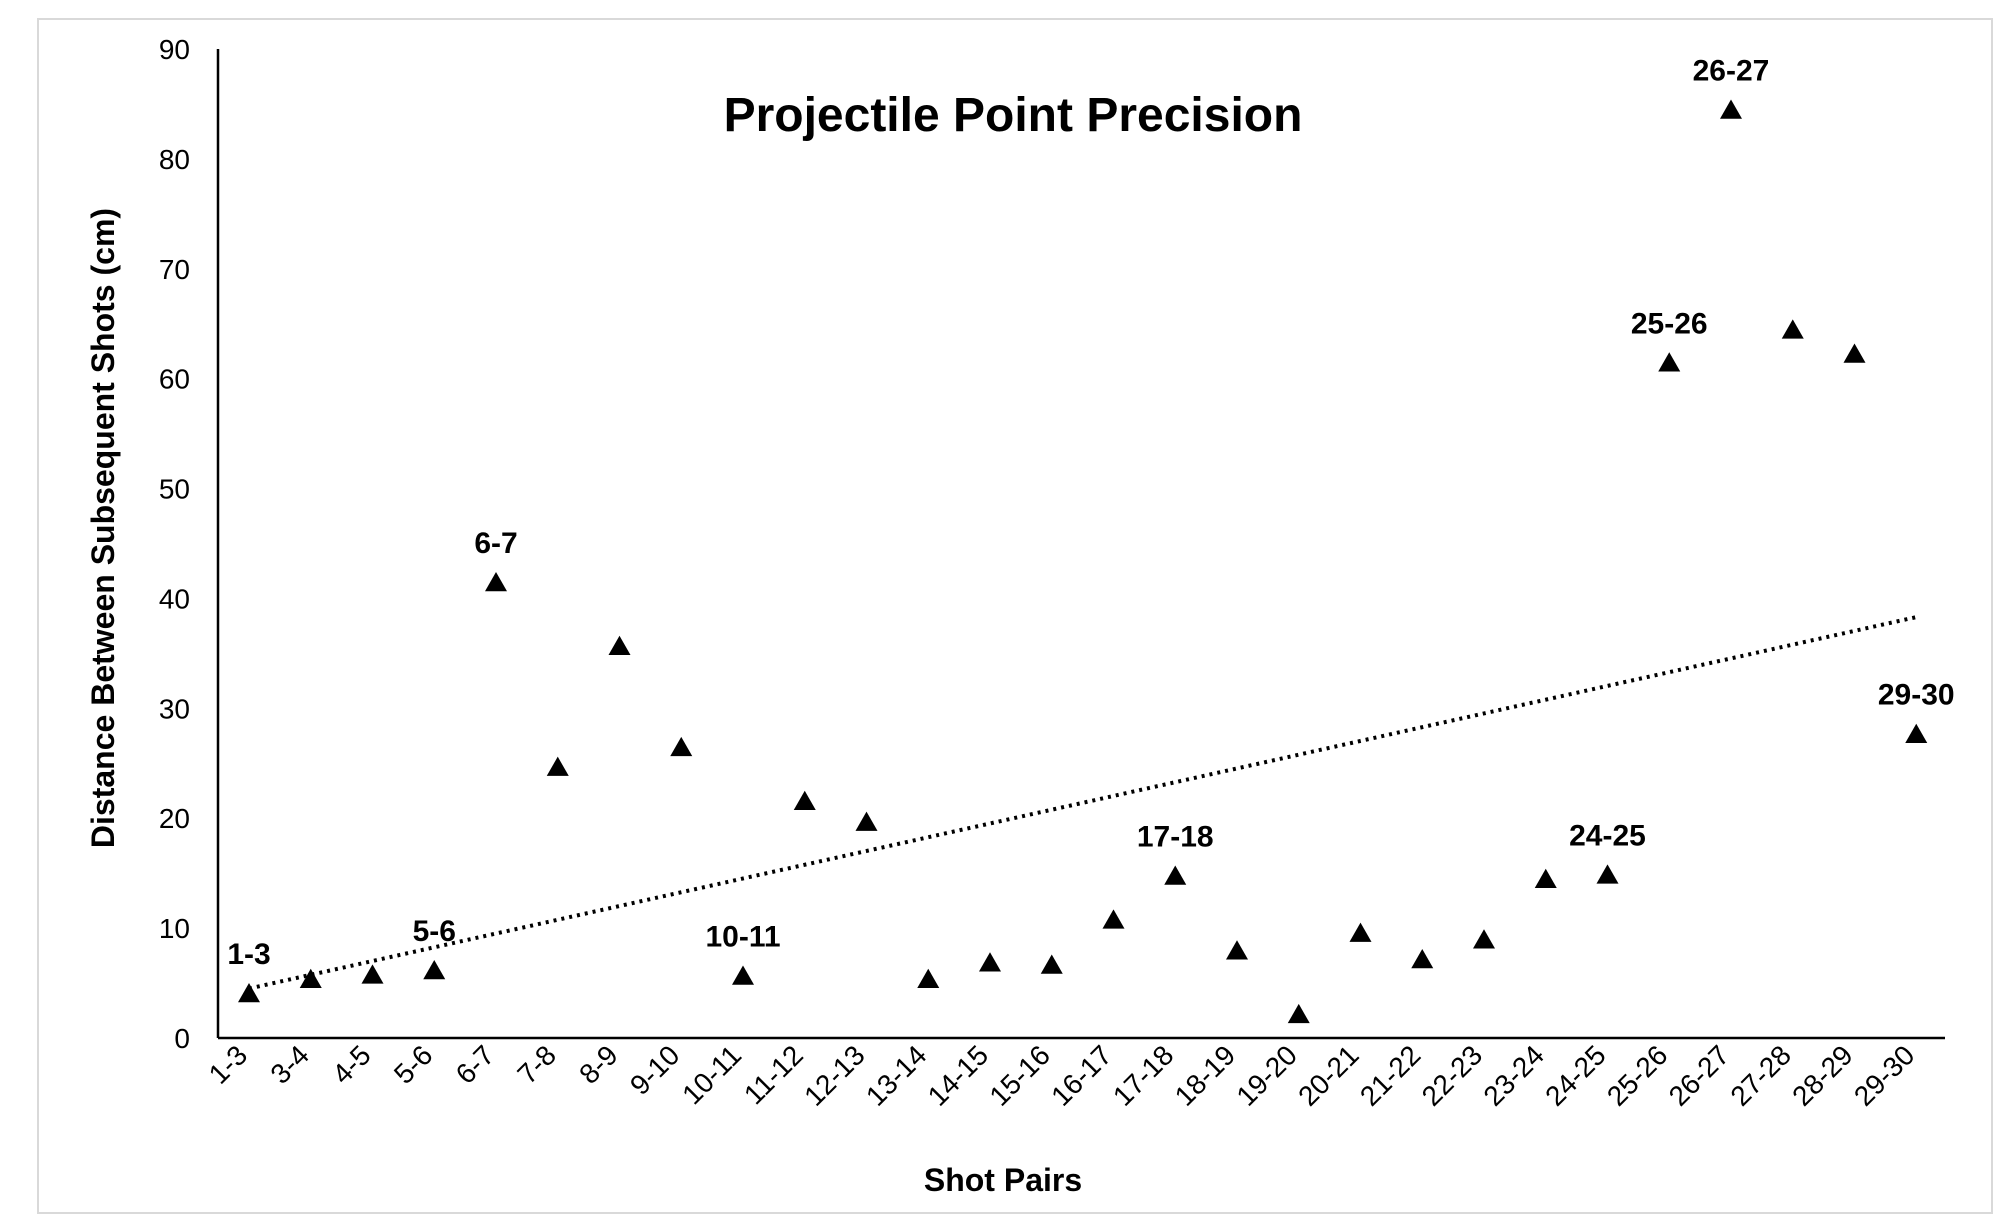  What do you see at coordinates (655, 1070) in the screenshot?
I see `x-tick-label: 9-10` at bounding box center [655, 1070].